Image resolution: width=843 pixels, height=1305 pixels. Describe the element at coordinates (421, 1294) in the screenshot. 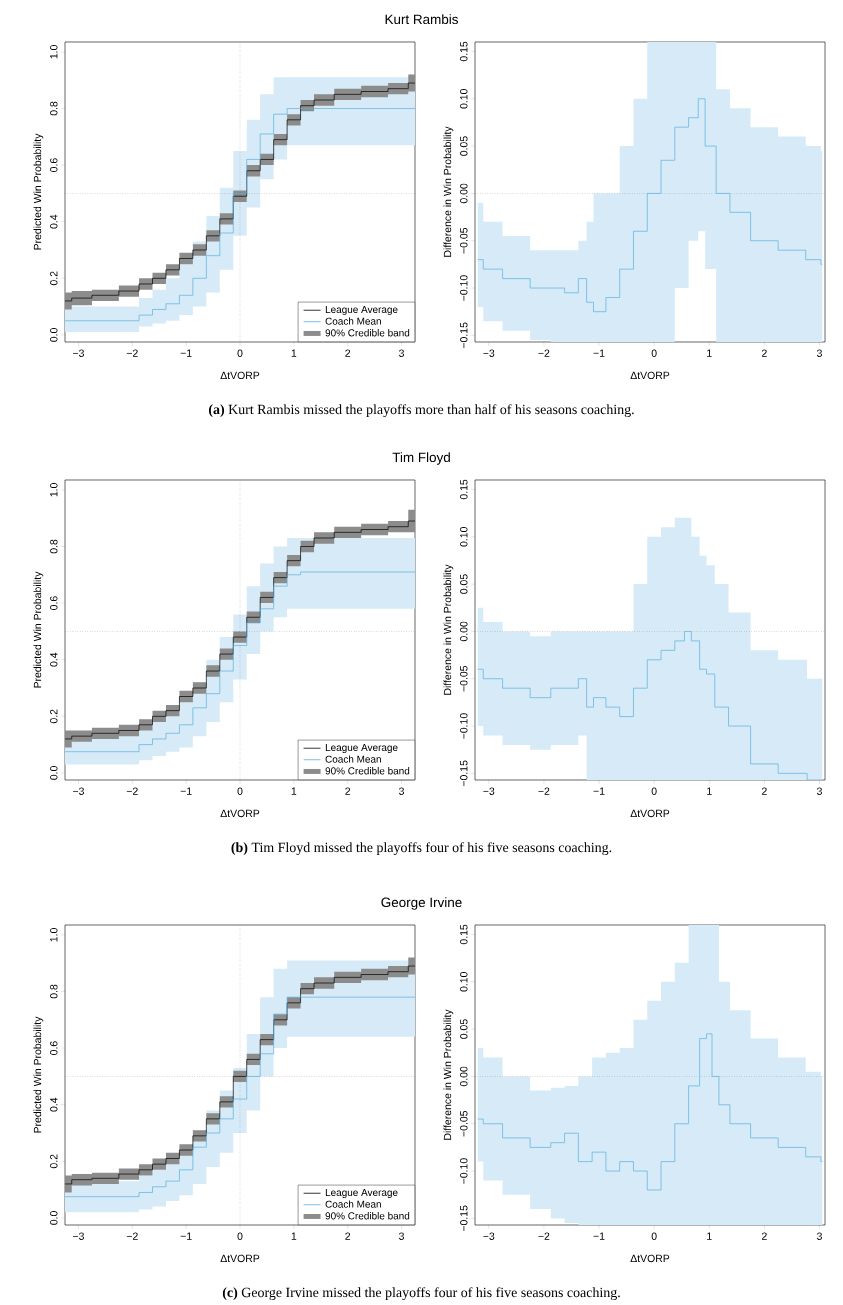

I see `text: (c) George Irvine missed the playoffs four of his five seasons coaching.` at that location.